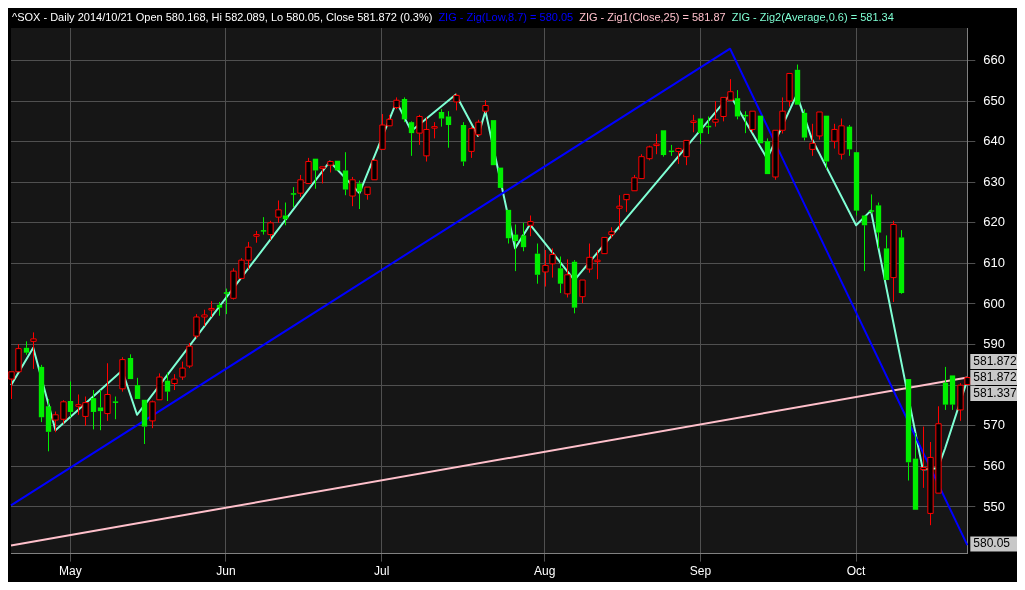 This screenshot has height=590, width=1025. Describe the element at coordinates (700, 571) in the screenshot. I see `x-tick-label: Sep` at that location.